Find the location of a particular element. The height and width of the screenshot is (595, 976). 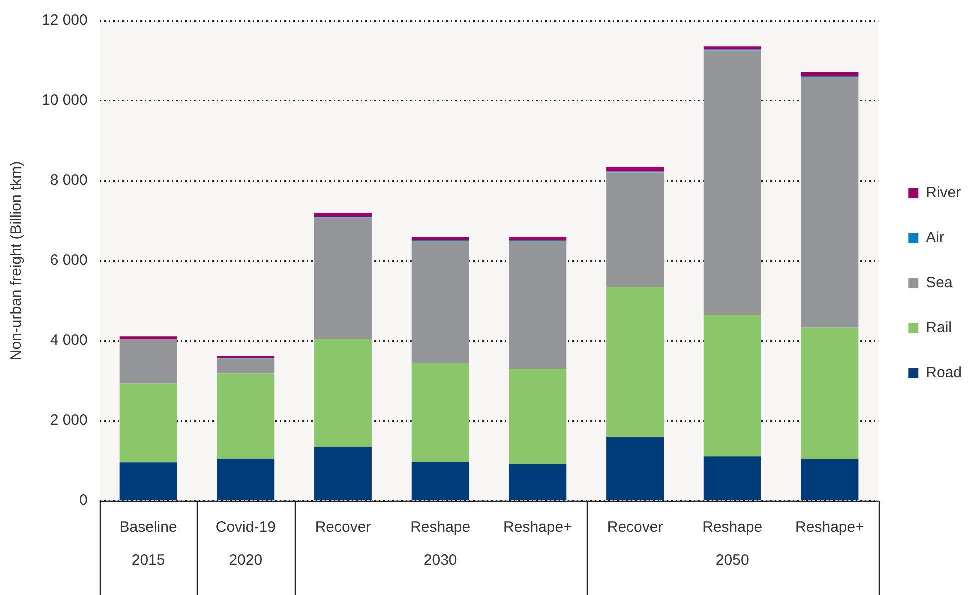

text: 2015 is located at coordinates (149, 561).